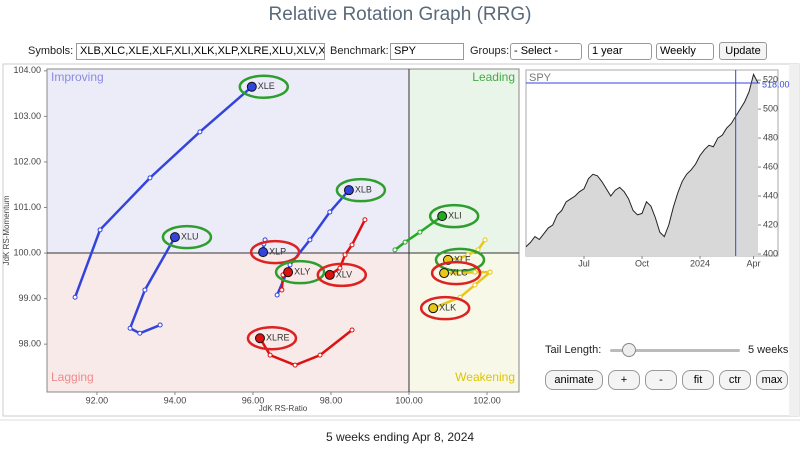 Image resolution: width=800 pixels, height=450 pixels. What do you see at coordinates (629, 350) in the screenshot?
I see `tail-knob` at bounding box center [629, 350].